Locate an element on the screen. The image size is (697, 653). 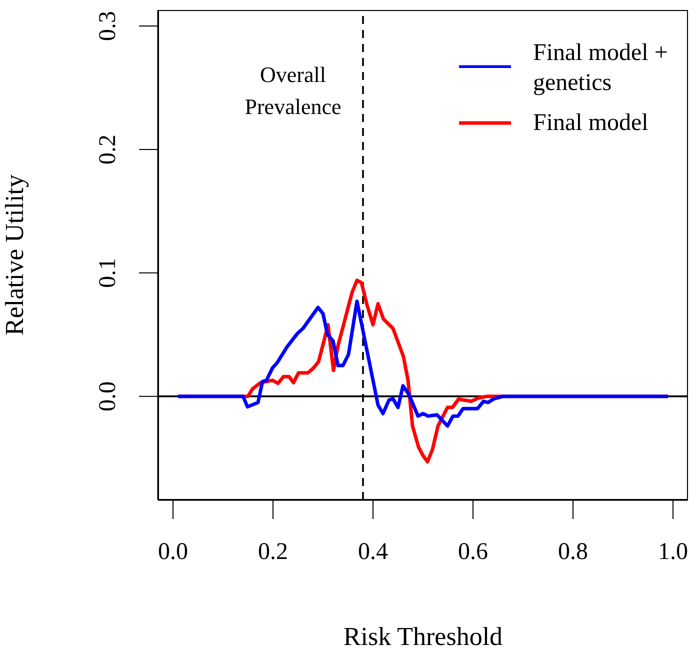
y-tick-label: 0.1 is located at coordinates (108, 273).